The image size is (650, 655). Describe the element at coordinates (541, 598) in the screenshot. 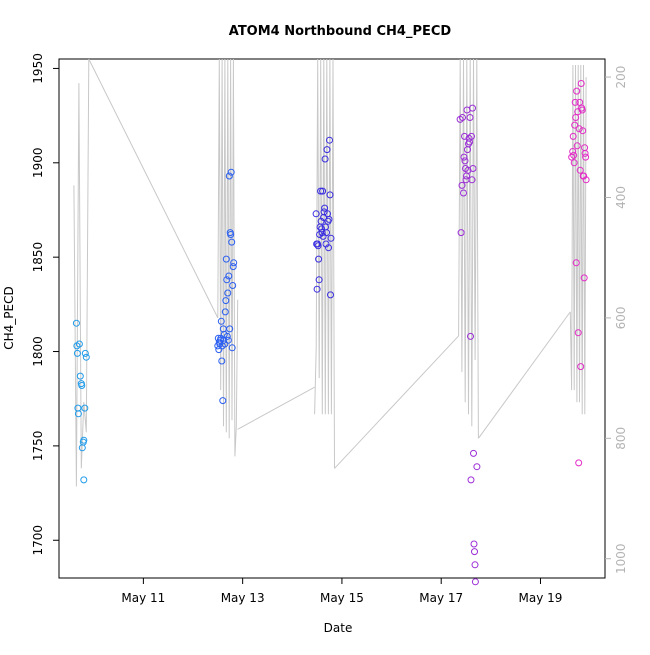

I see `x-tick-label: May 19` at that location.